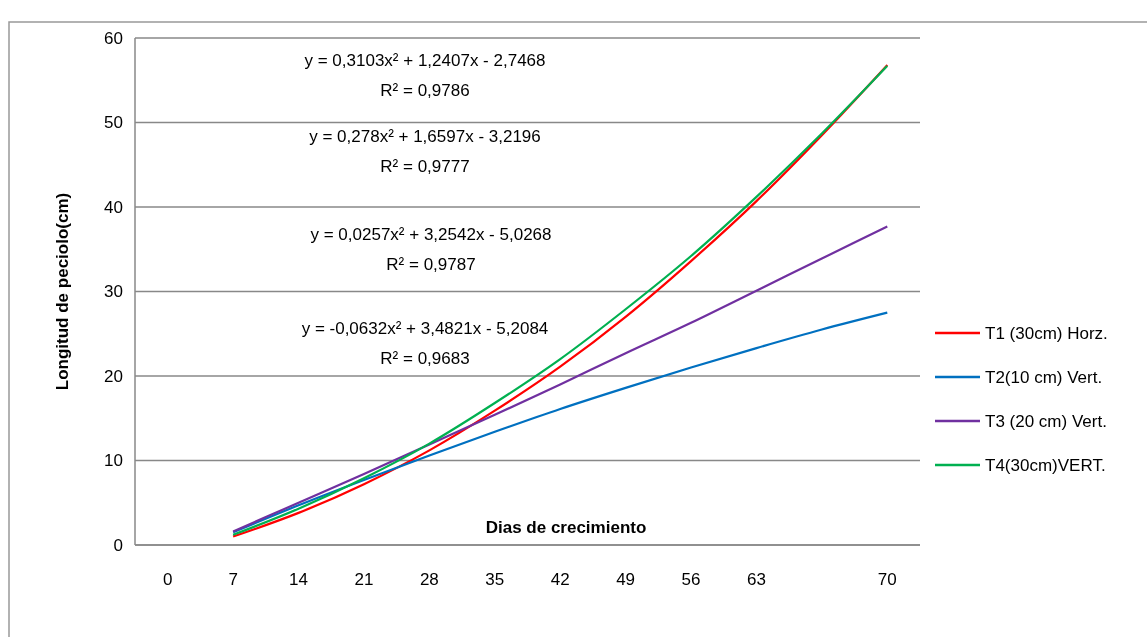  Describe the element at coordinates (167, 579) in the screenshot. I see `x-tick-label: 0` at that location.